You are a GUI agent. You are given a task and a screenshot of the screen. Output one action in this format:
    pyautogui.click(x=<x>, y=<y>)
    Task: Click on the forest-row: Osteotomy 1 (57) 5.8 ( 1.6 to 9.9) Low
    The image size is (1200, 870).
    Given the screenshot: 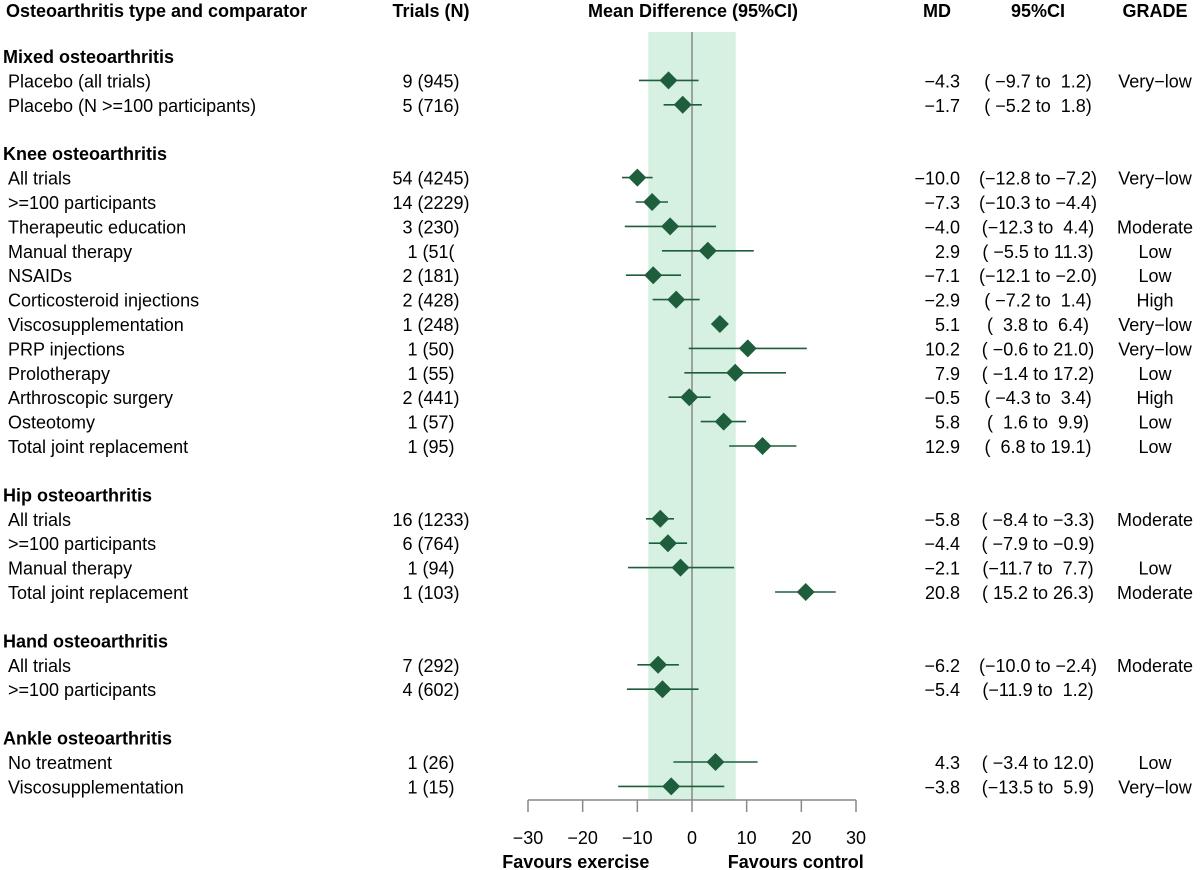 What is the action you would take?
    pyautogui.click(x=590, y=422)
    